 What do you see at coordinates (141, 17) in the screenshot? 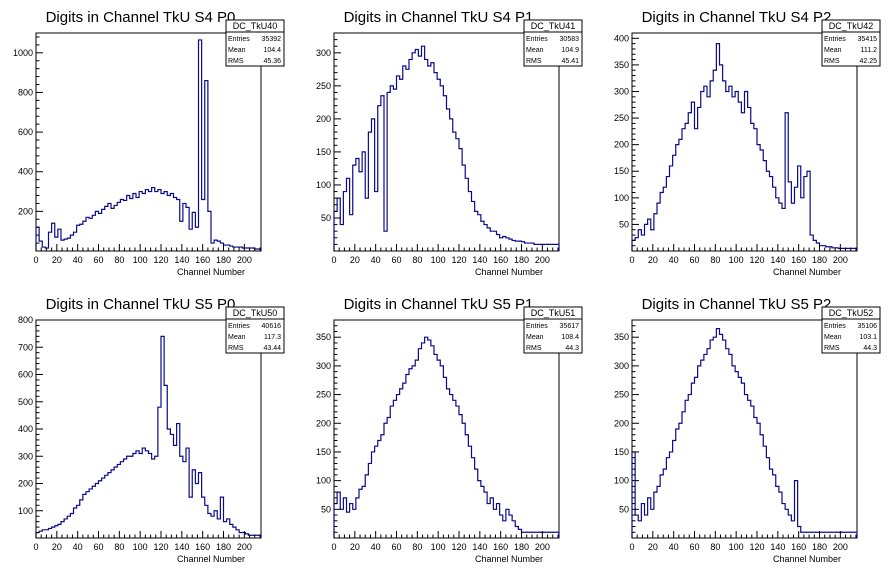
I see `chart-title: Digits in Channel TkU S4 P0` at bounding box center [141, 17].